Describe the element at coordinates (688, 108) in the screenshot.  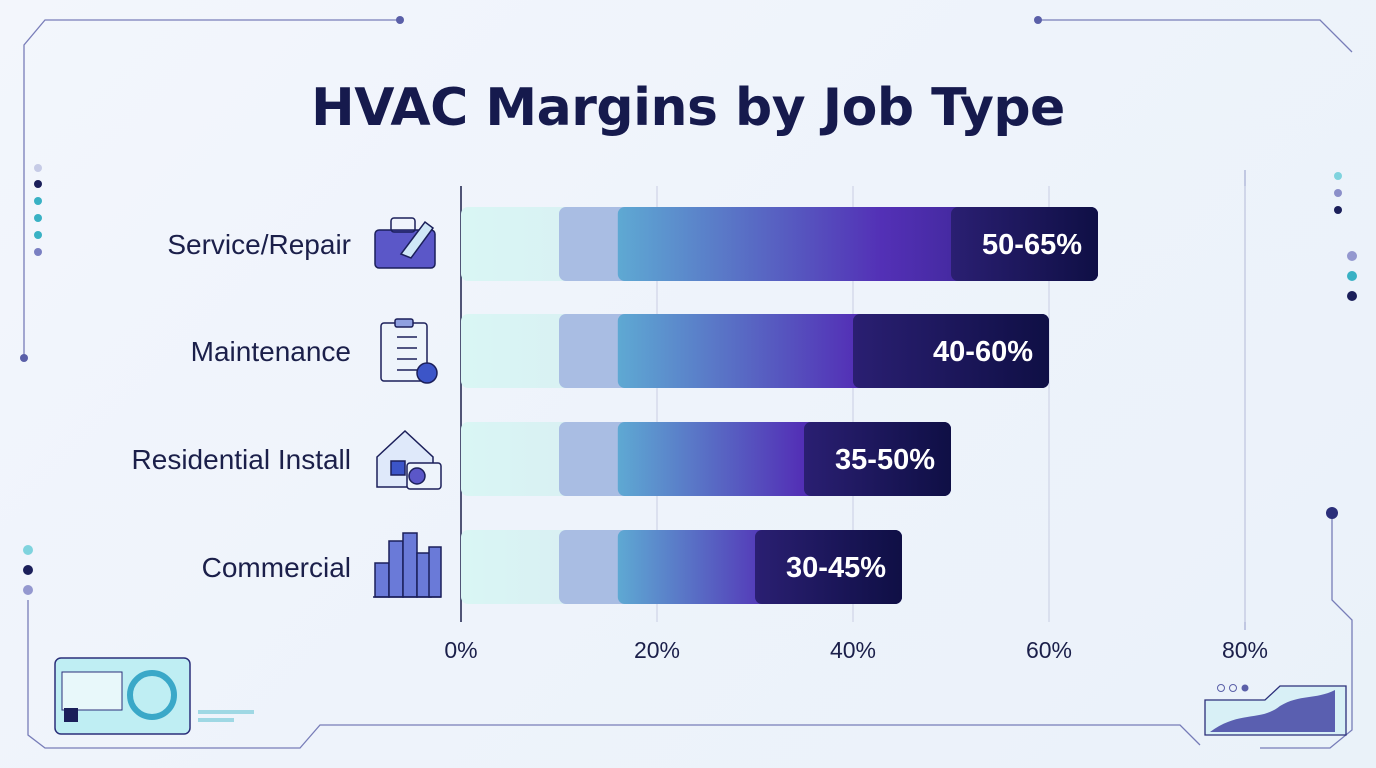
I see `chart-title: HVAC Margins by Job Type` at that location.